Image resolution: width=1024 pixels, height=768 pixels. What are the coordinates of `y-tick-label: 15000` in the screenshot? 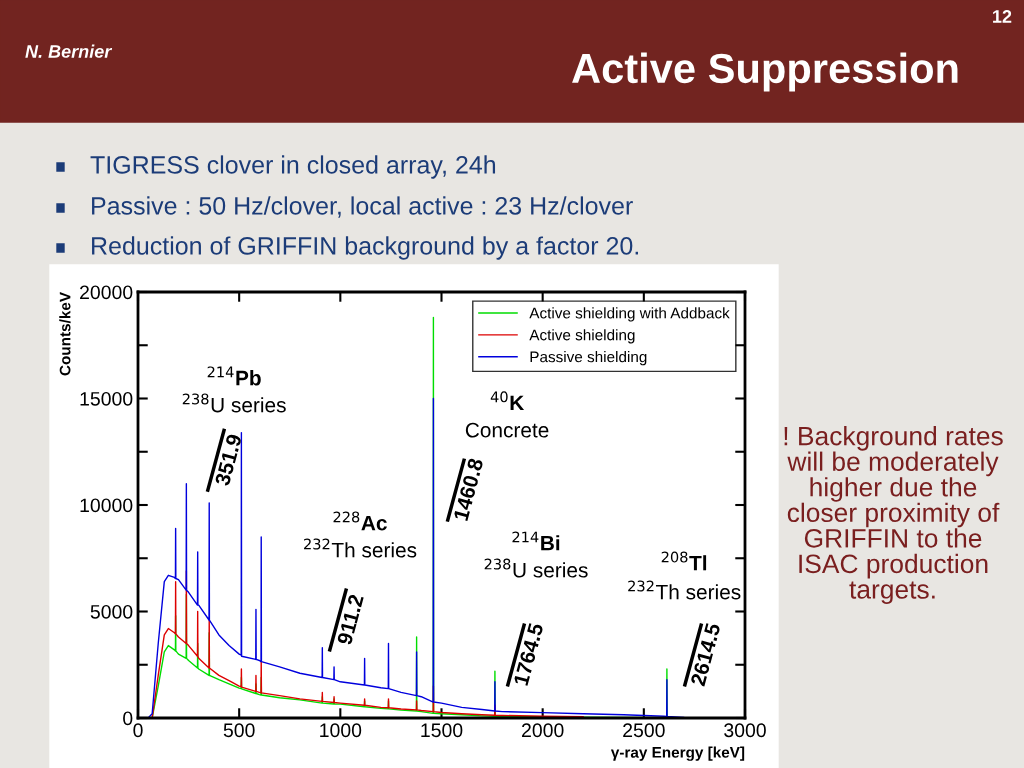 It's located at (106, 398).